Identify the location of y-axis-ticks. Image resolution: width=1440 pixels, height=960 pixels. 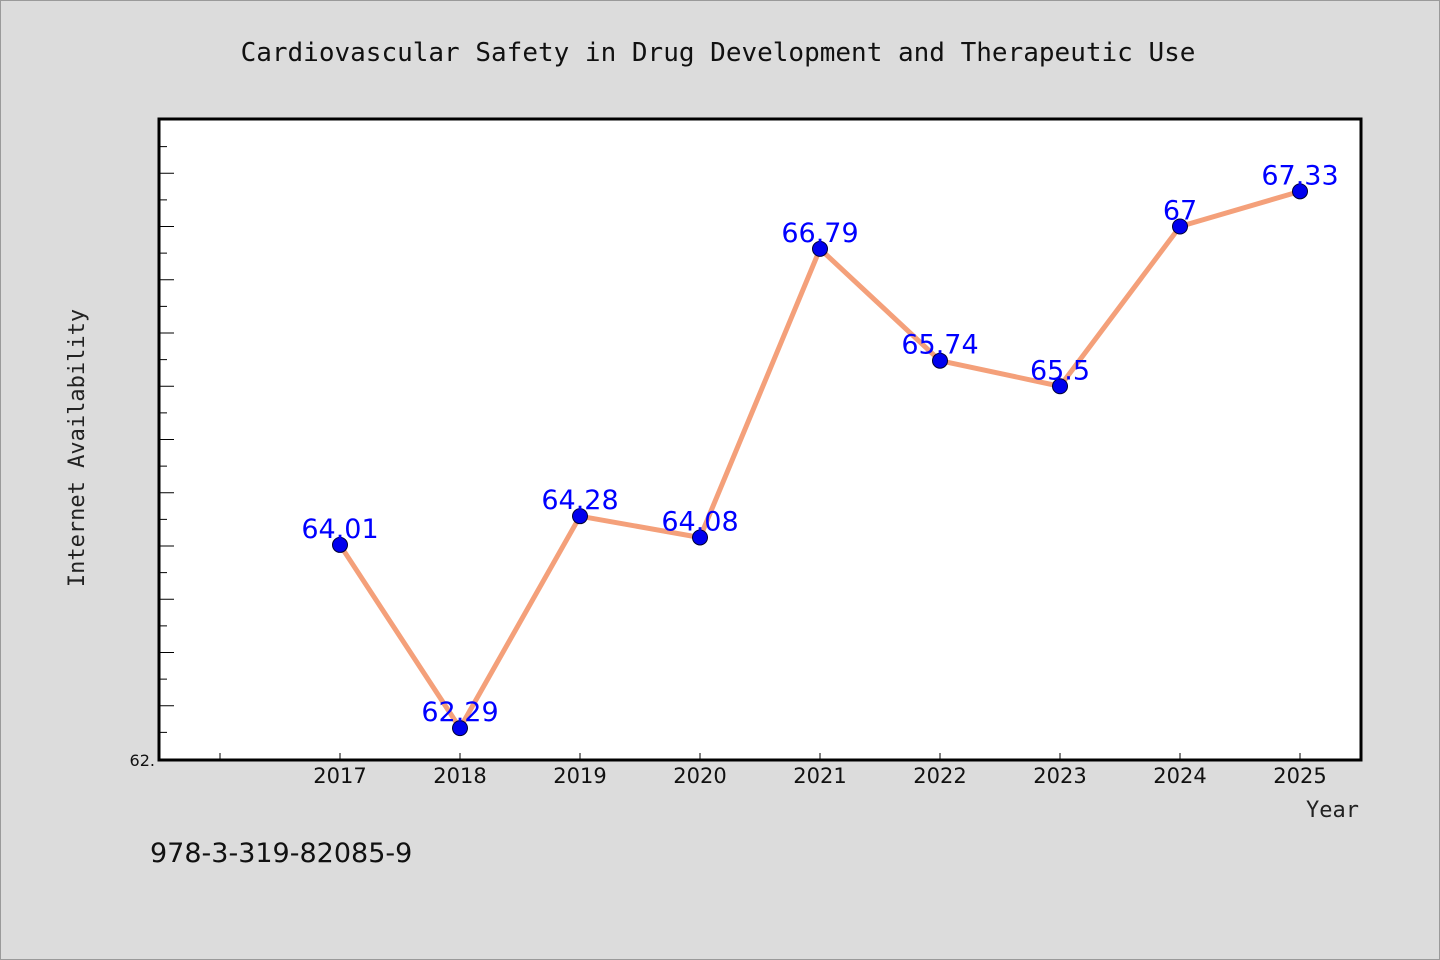
(167, 439).